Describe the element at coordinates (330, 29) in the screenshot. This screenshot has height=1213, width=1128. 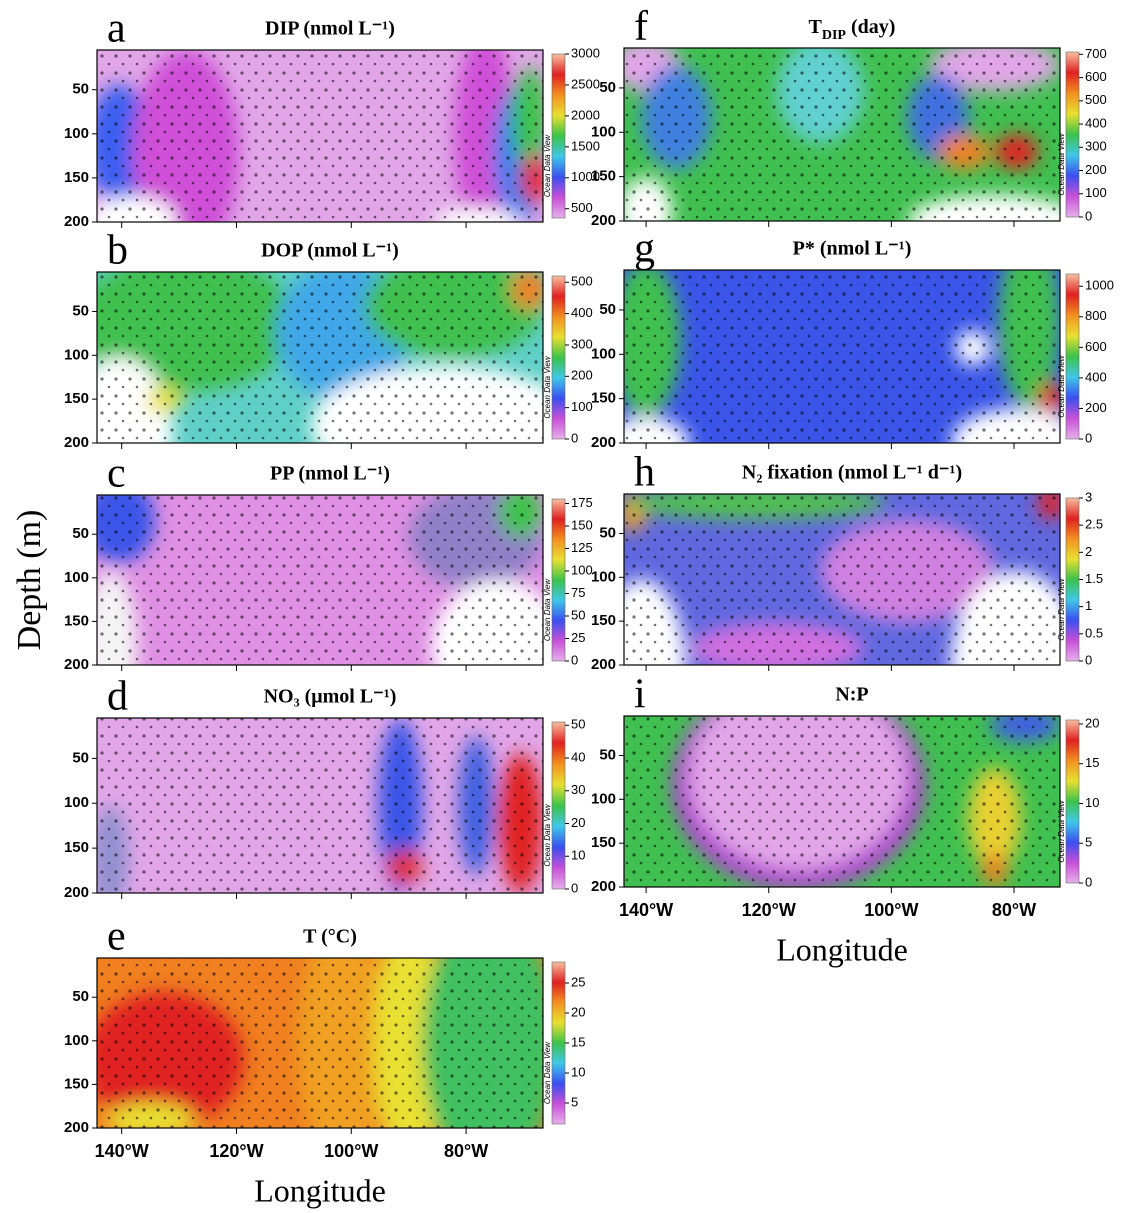
I see `panel-title: DIP (nmol L⁻¹)` at that location.